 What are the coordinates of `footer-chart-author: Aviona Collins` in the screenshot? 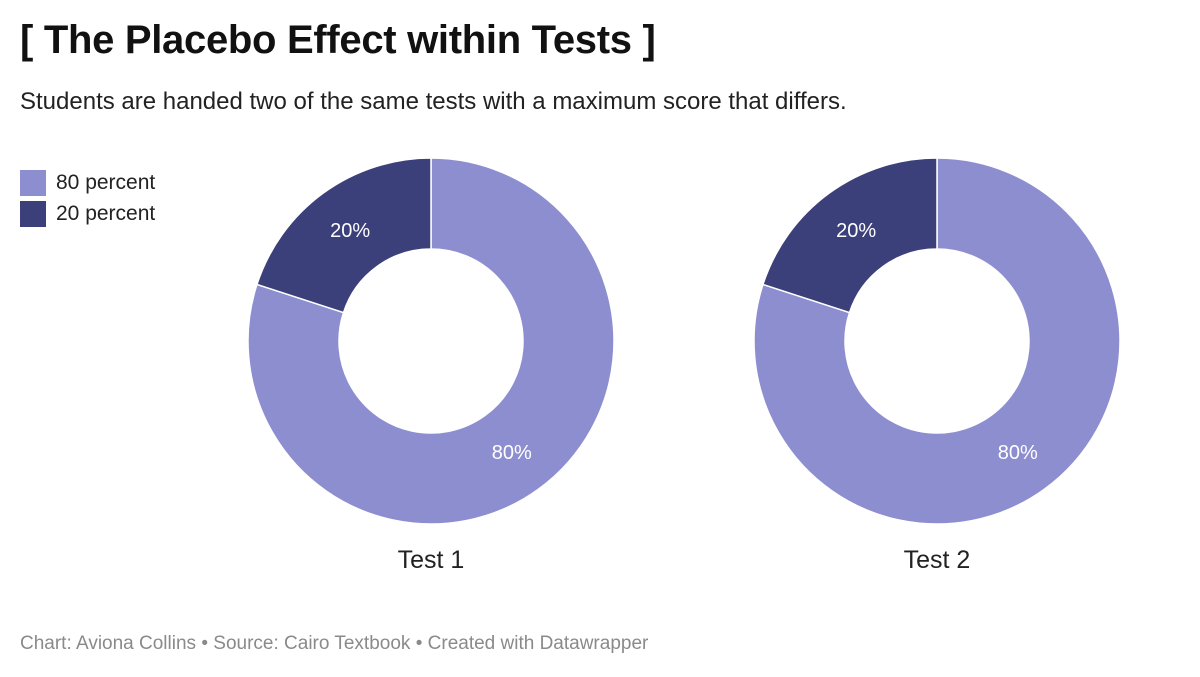 It's located at (136, 643).